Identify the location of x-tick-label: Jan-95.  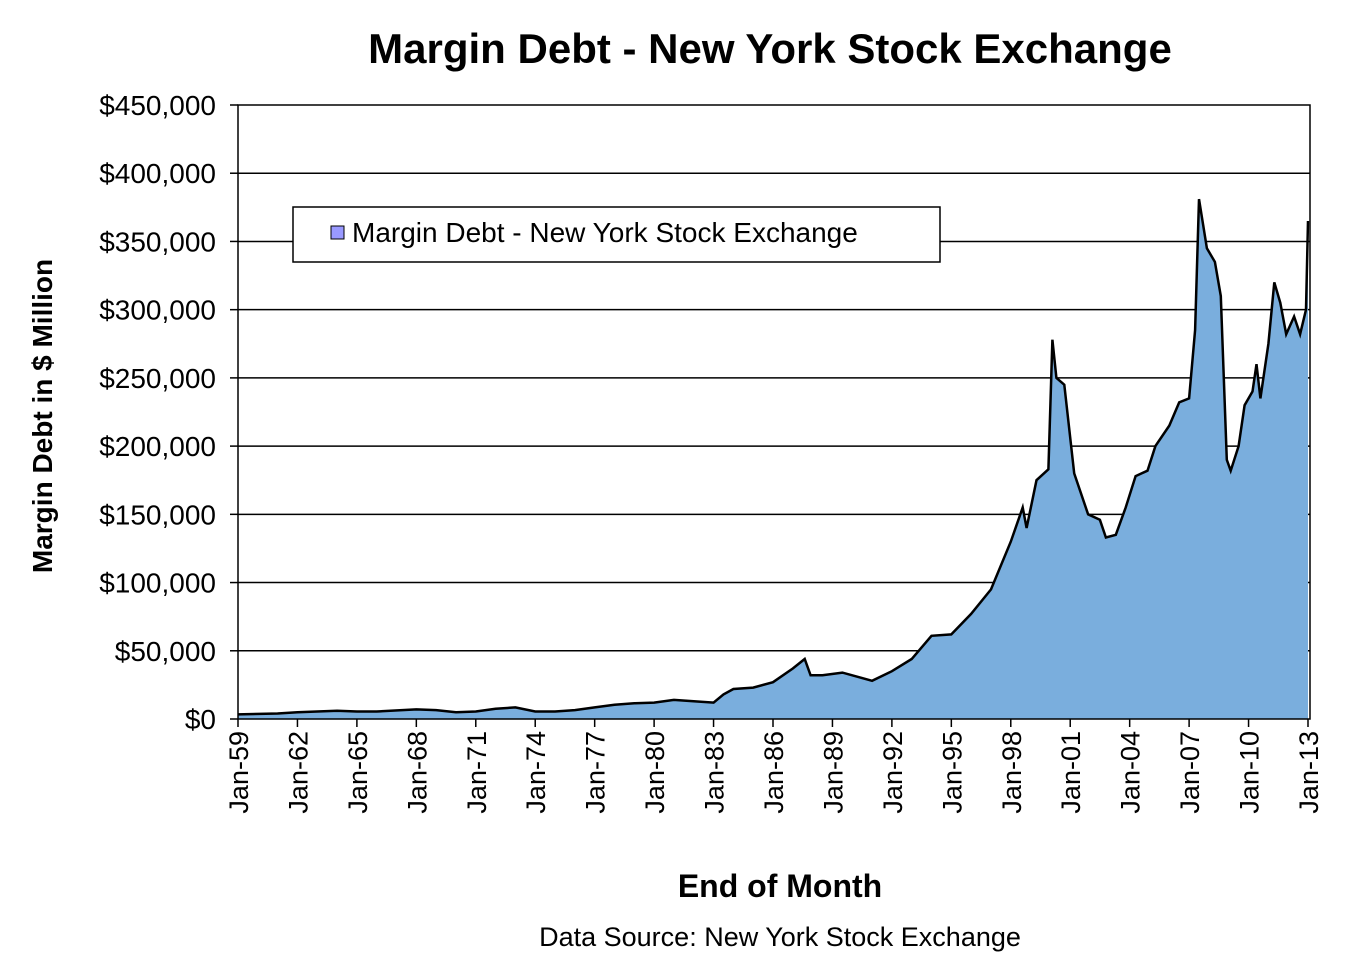
(952, 772).